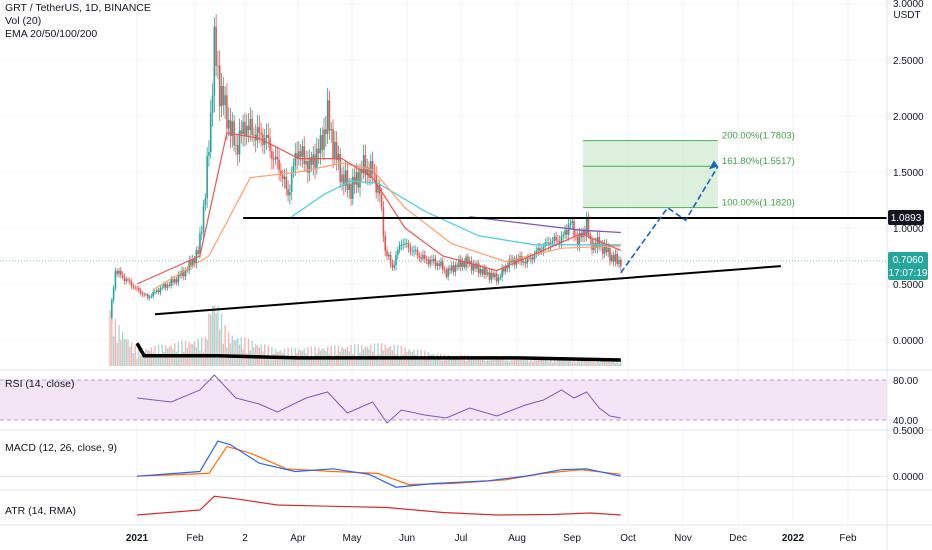  I want to click on date-tick-label: 2021, so click(137, 538).